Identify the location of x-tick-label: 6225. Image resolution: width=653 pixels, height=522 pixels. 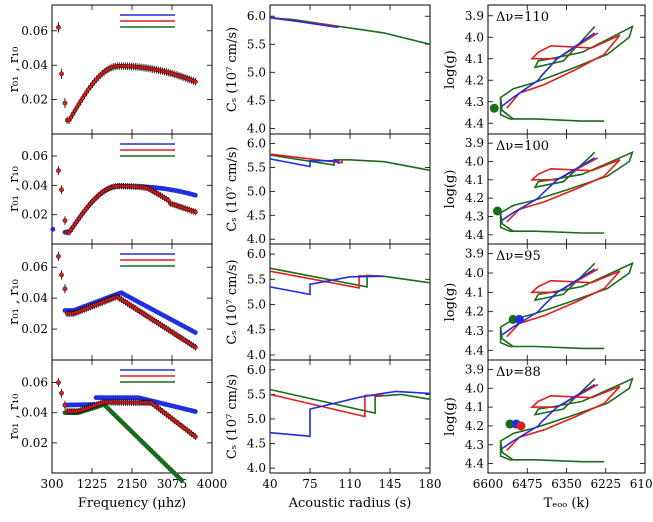
(605, 484).